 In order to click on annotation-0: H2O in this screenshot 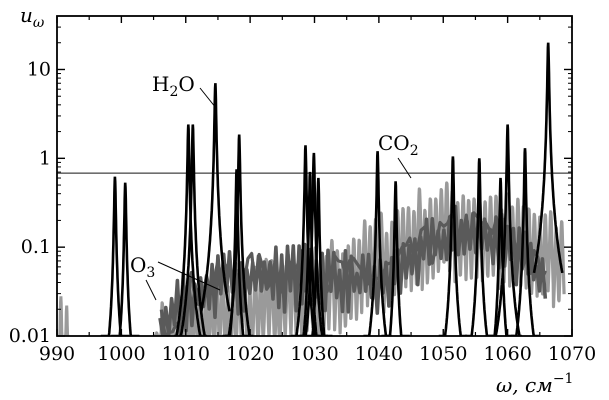, I will do `click(173, 86)`.